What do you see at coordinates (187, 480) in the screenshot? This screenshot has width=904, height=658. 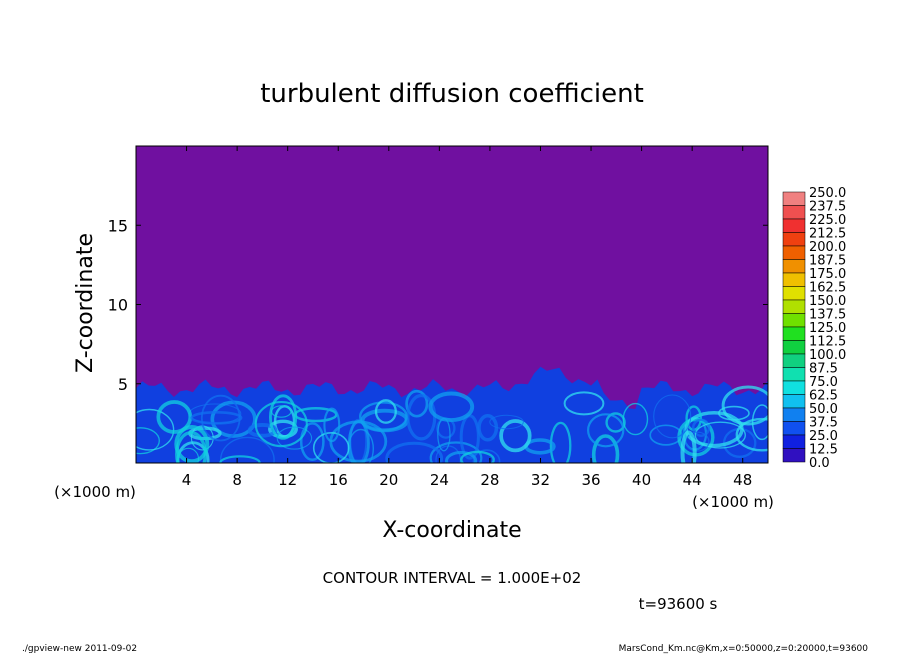 I see `x-tick-label: 4` at bounding box center [187, 480].